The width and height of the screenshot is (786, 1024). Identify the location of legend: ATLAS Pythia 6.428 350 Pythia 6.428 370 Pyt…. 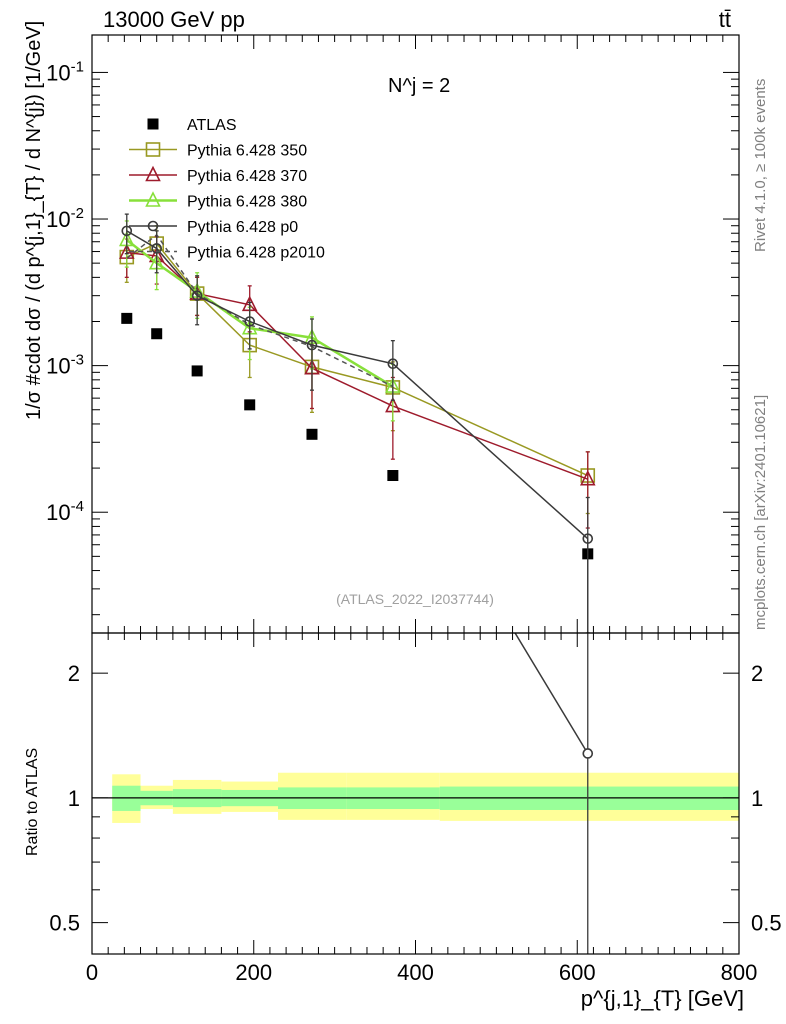
(227, 189).